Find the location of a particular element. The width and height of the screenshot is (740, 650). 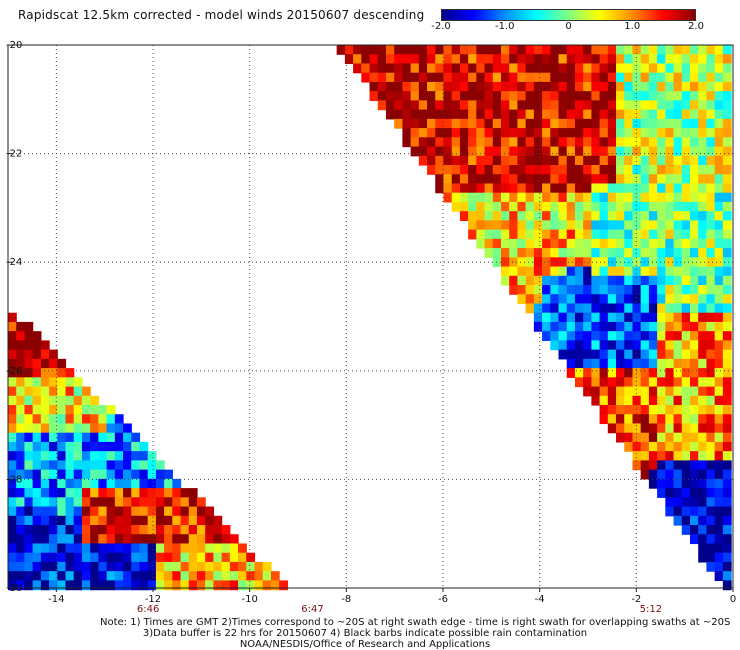

y-tick-label: -26 is located at coordinates (14, 371).